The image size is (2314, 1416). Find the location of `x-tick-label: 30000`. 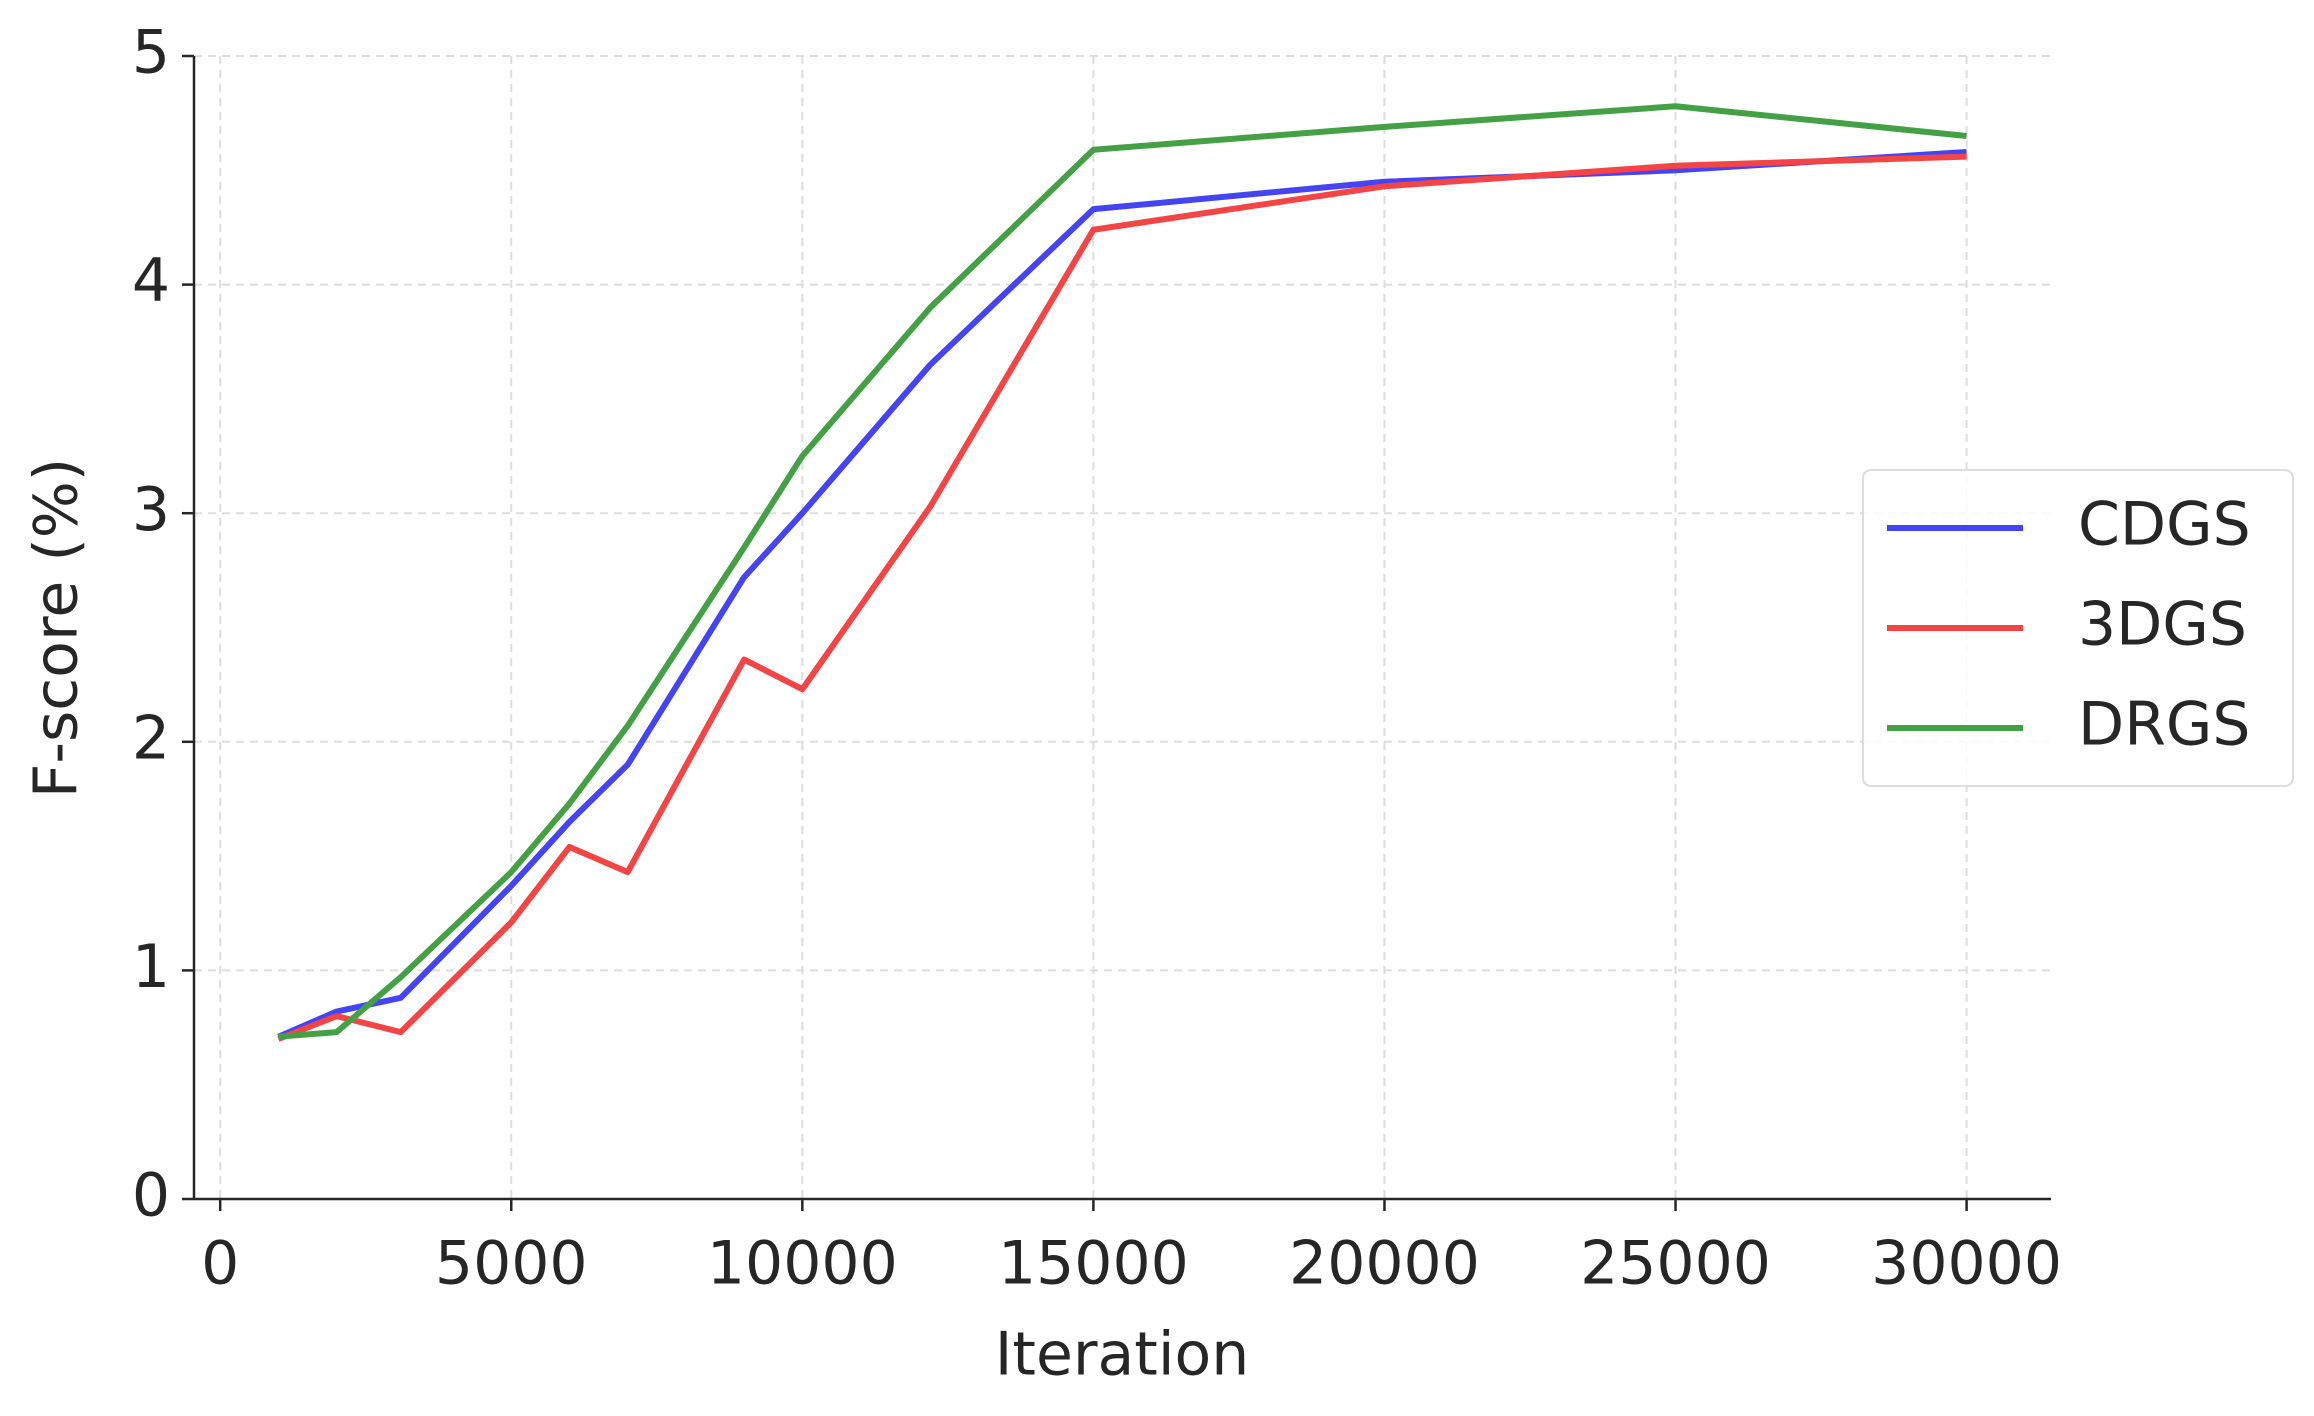

x-tick-label: 30000 is located at coordinates (1966, 1264).